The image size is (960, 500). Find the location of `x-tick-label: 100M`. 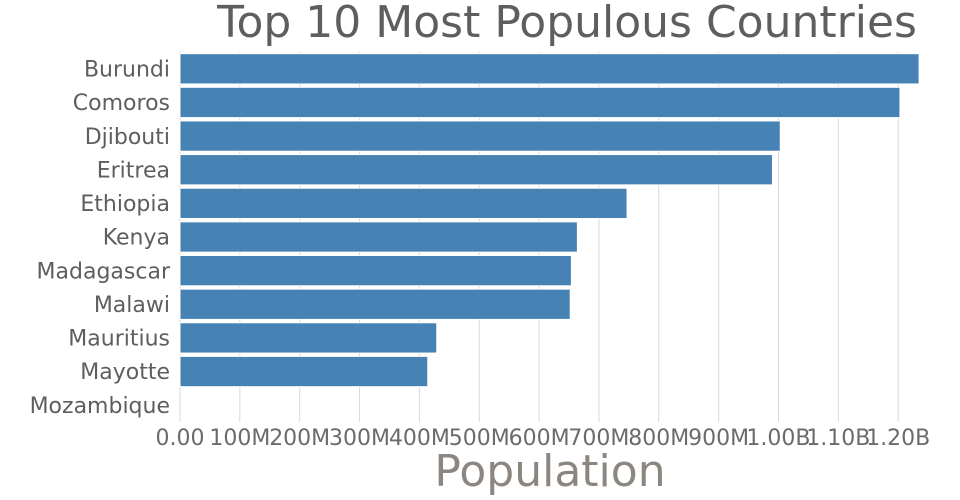

x-tick-label: 100M is located at coordinates (239, 438).